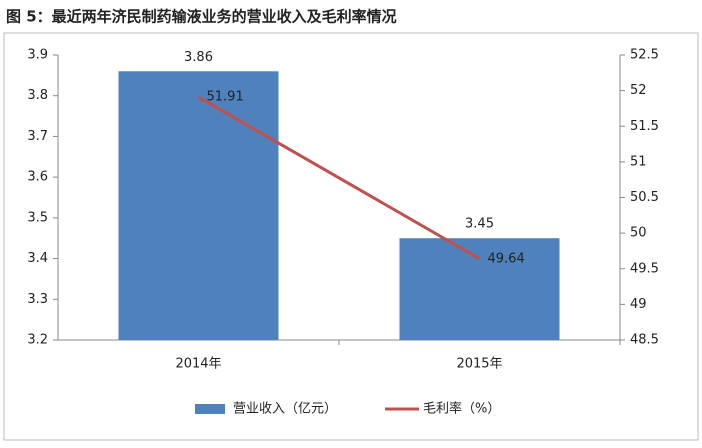 This screenshot has height=448, width=702. I want to click on y-tick-label: 3.9, so click(37, 55).